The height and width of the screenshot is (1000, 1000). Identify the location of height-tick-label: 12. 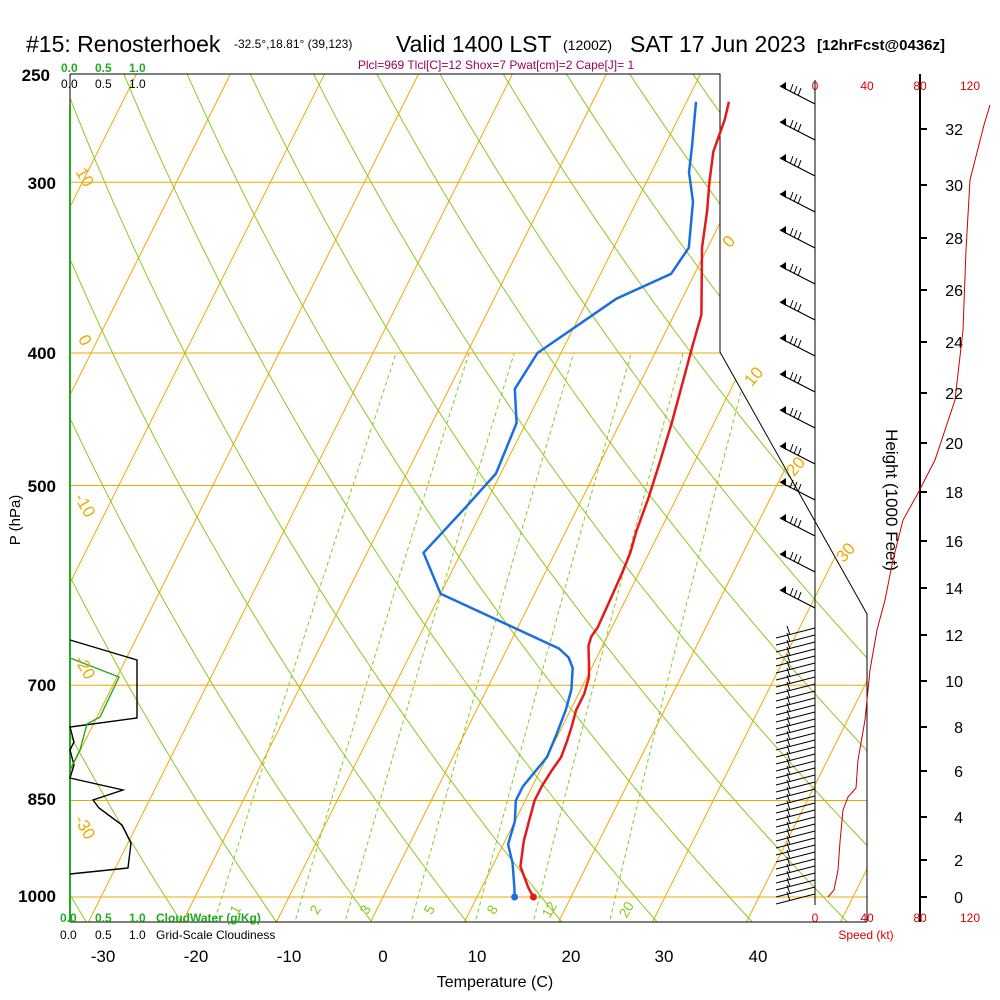
(954, 636).